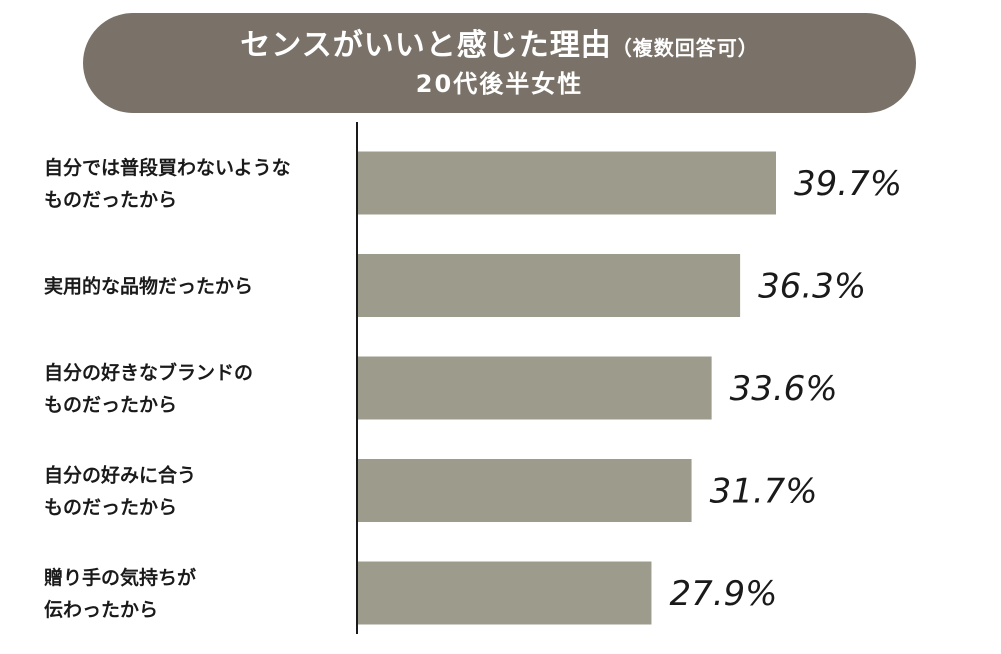 The width and height of the screenshot is (1001, 654). What do you see at coordinates (499, 84) in the screenshot?
I see `chart-subtitle: 20代後半女性` at bounding box center [499, 84].